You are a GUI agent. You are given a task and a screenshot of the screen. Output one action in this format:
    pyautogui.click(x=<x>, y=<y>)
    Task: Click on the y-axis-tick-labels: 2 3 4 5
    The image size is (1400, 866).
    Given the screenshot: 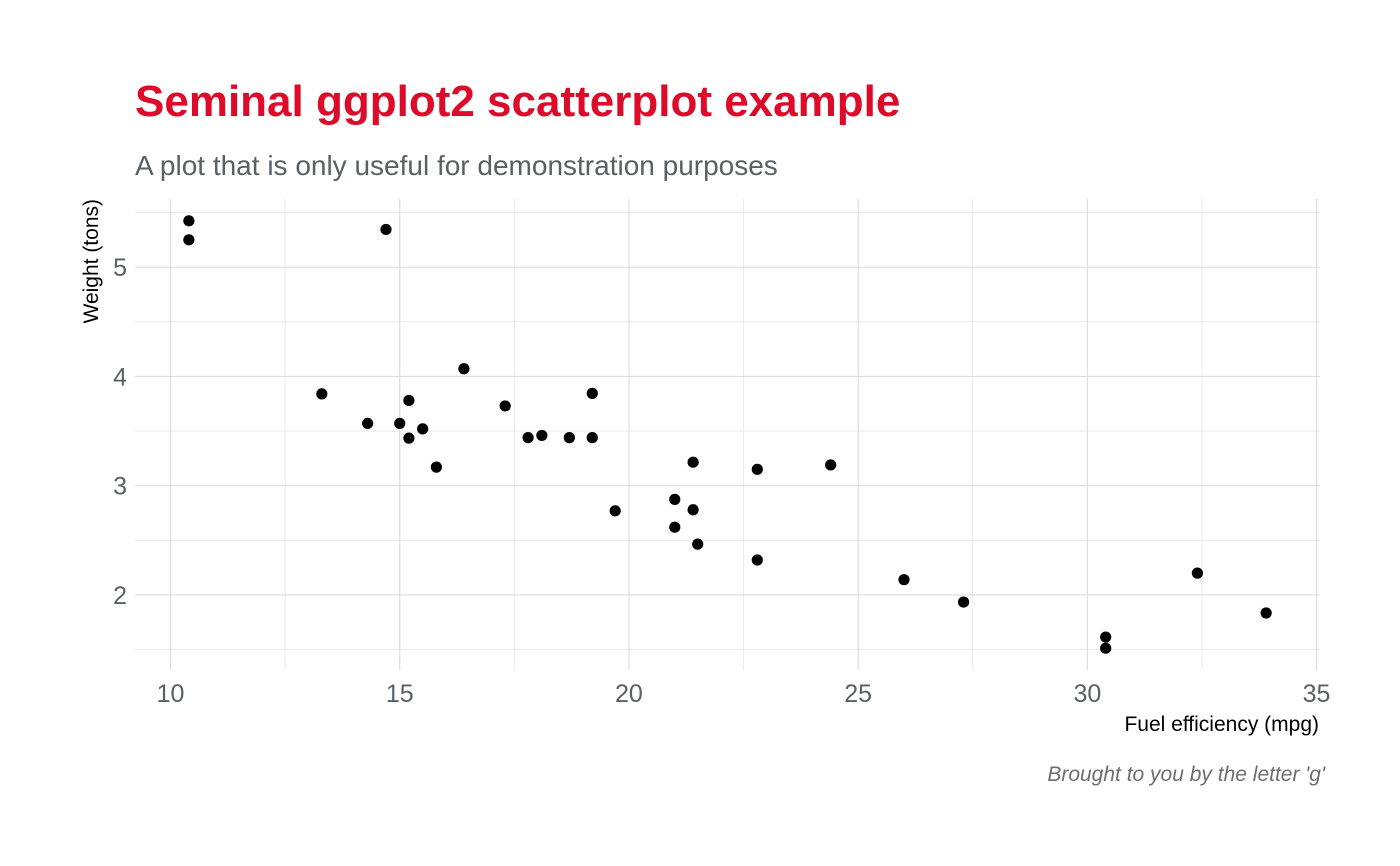 What is the action you would take?
    pyautogui.click(x=120, y=432)
    